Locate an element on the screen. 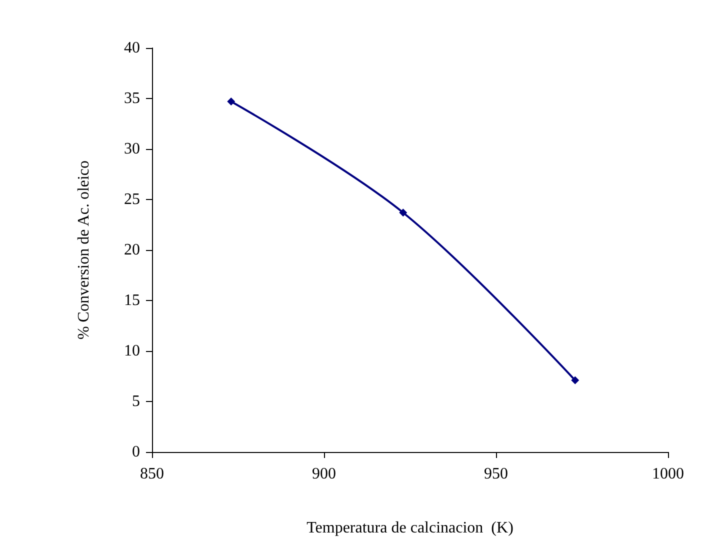  y-axis-title: % Conversion de Ac. oleico is located at coordinates (84, 250).